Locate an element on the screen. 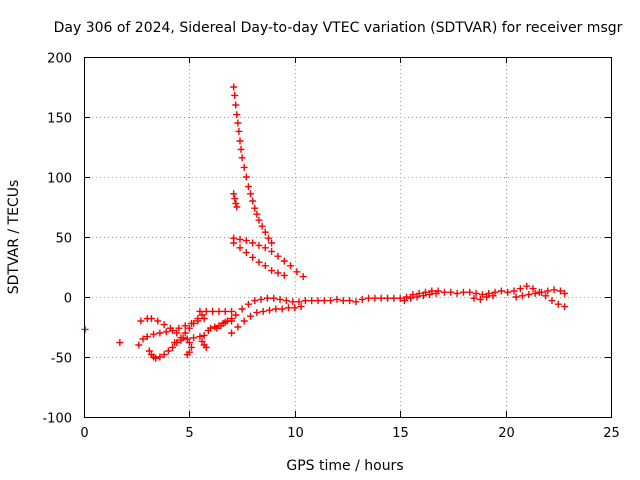 The width and height of the screenshot is (640, 480). x-tick-label: 5 is located at coordinates (189, 433).